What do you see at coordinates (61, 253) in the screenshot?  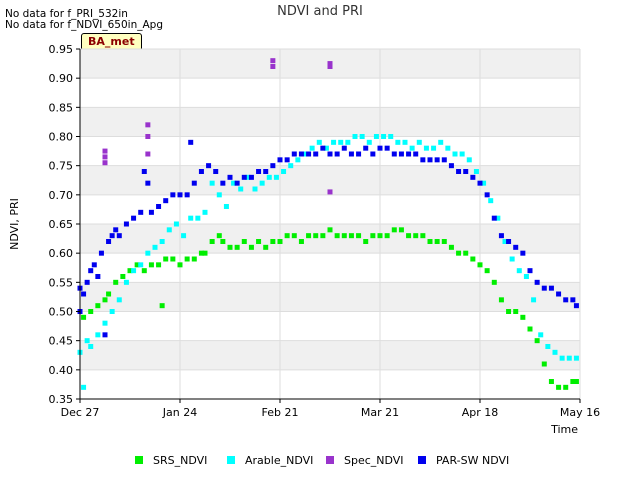 I see `y-tick-label: 0.60` at bounding box center [61, 253].